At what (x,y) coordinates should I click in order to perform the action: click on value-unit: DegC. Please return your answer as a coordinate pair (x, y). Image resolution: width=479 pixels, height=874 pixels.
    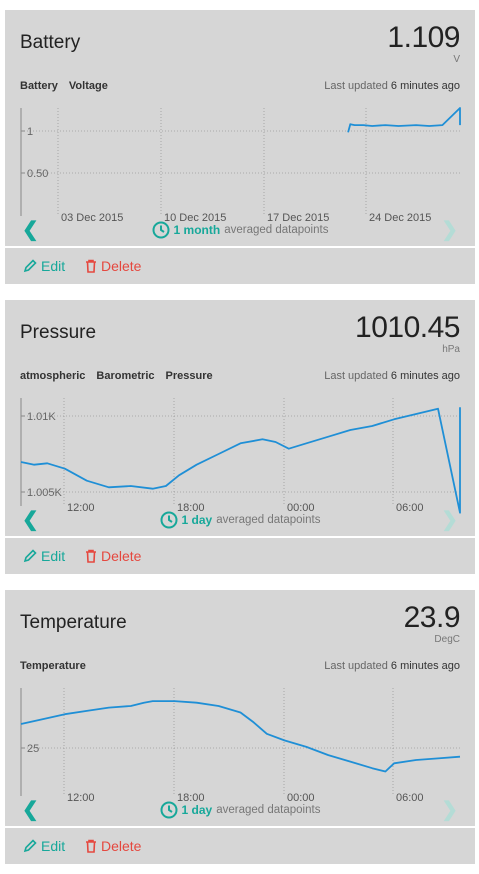
    Looking at the image, I should click on (447, 639).